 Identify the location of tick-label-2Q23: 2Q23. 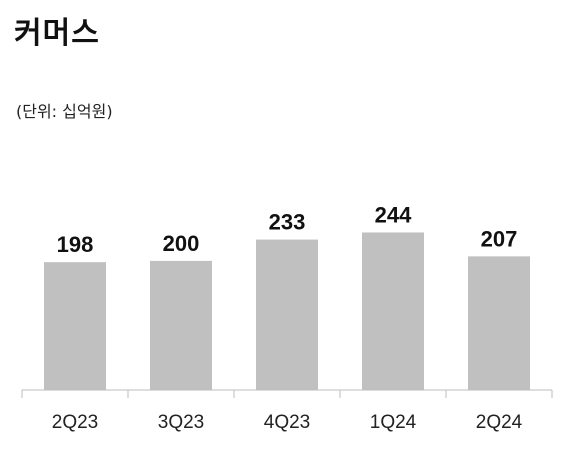
(75, 422).